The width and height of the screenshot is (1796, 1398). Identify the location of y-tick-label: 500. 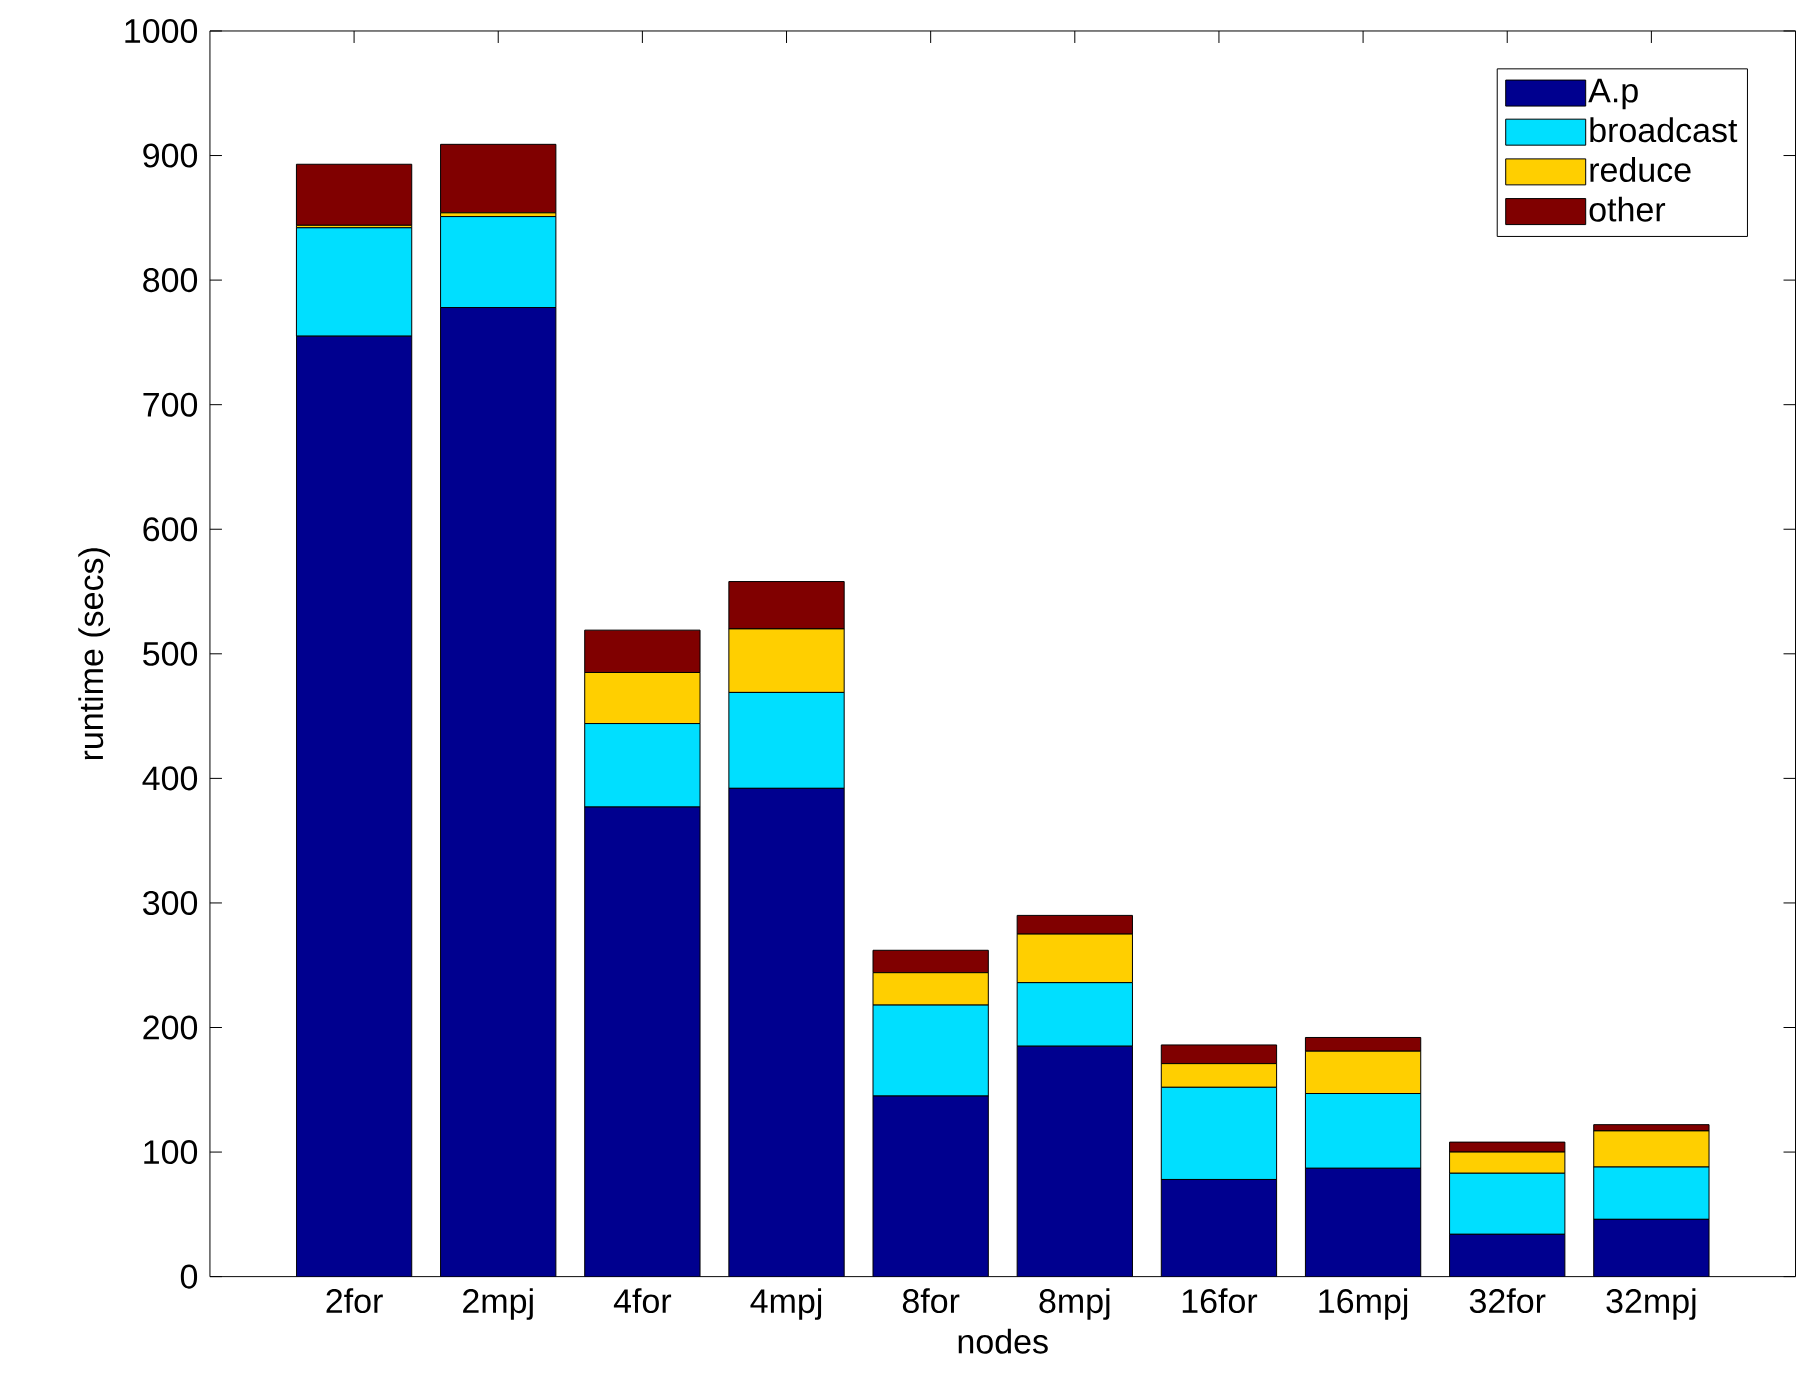
(170, 654).